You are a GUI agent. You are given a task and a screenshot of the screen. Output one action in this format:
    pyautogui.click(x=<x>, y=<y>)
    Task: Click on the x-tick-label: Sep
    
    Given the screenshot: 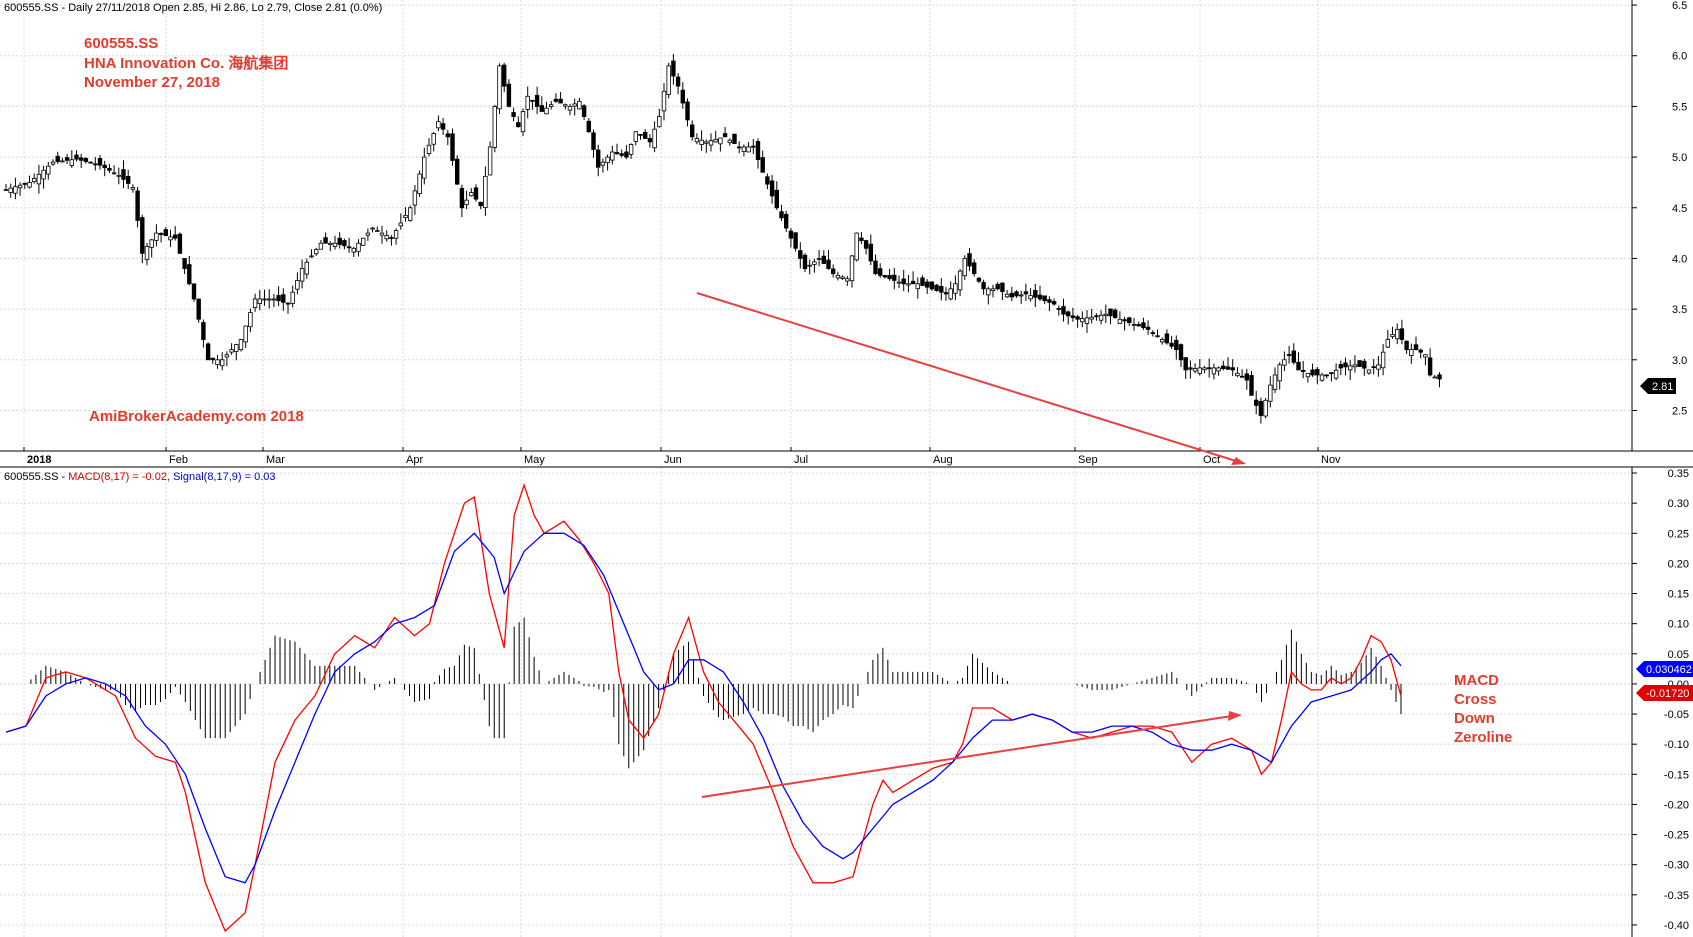 What is the action you would take?
    pyautogui.click(x=1088, y=460)
    